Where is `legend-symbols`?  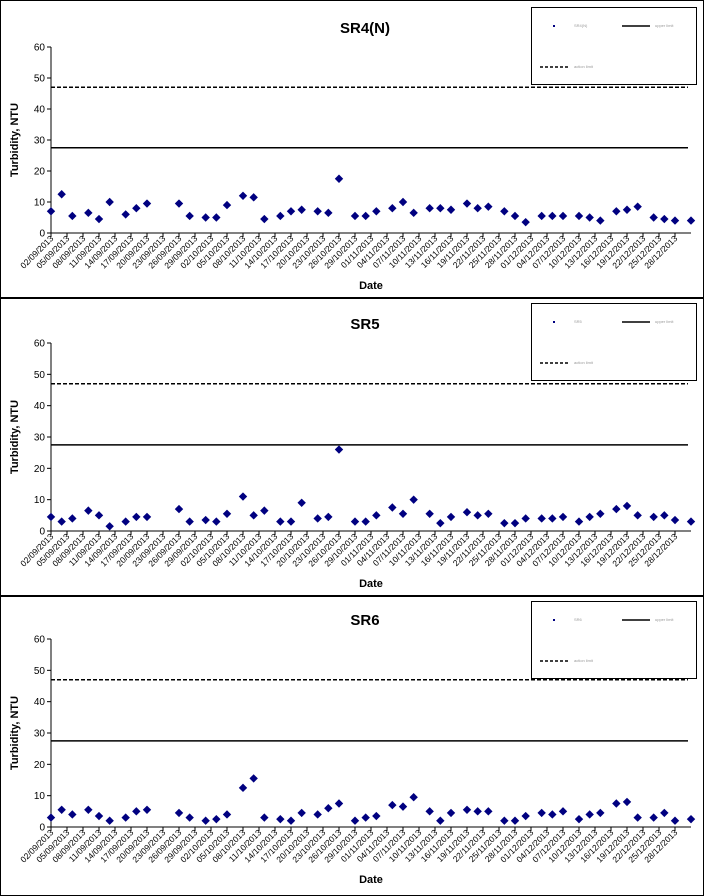
legend-symbols is located at coordinates (595, 640).